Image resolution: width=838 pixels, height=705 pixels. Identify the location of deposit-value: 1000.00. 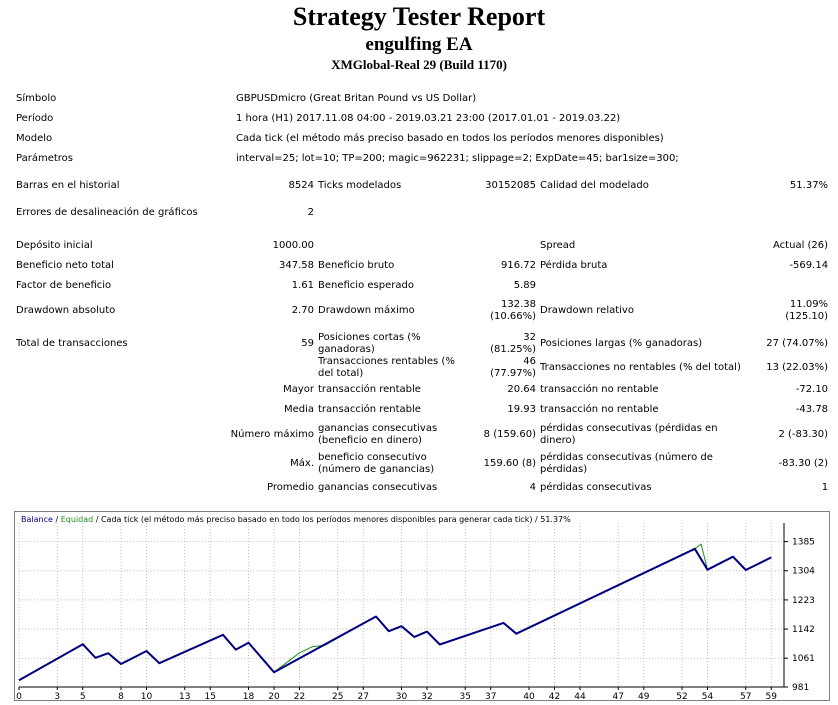
(293, 245).